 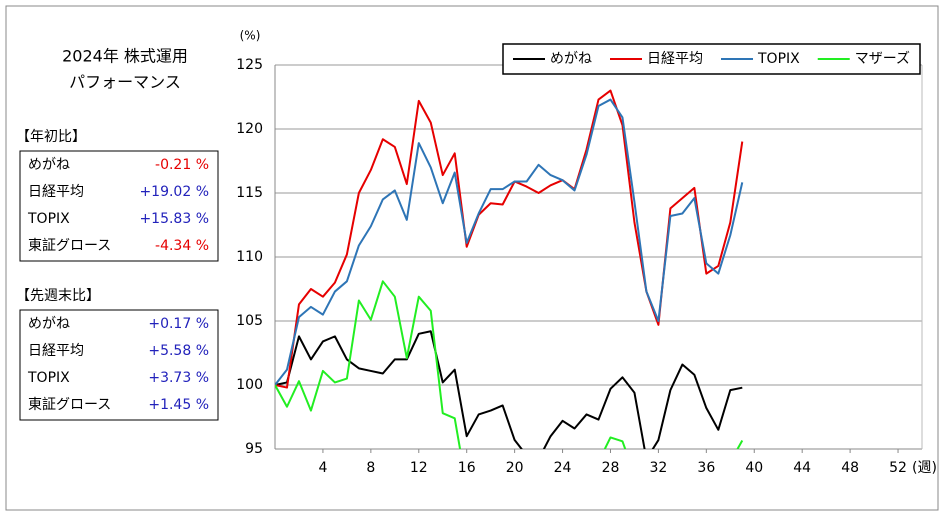 What do you see at coordinates (898, 468) in the screenshot?
I see `x-tick-label: 52` at bounding box center [898, 468].